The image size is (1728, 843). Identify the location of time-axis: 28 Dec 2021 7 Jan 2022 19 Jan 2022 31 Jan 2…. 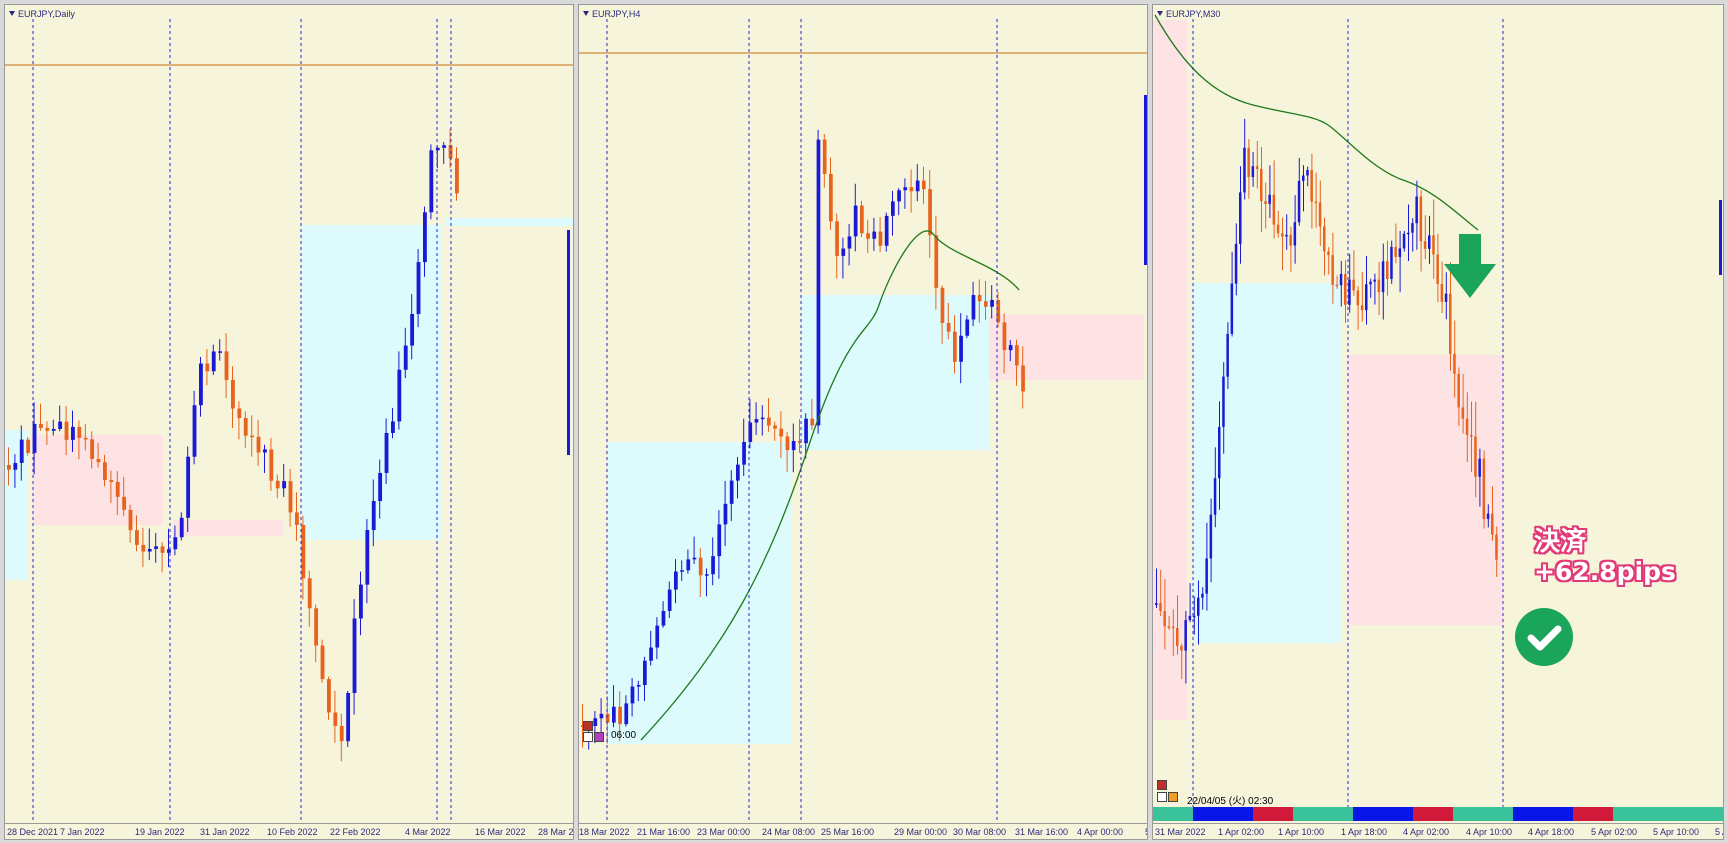
(289, 831).